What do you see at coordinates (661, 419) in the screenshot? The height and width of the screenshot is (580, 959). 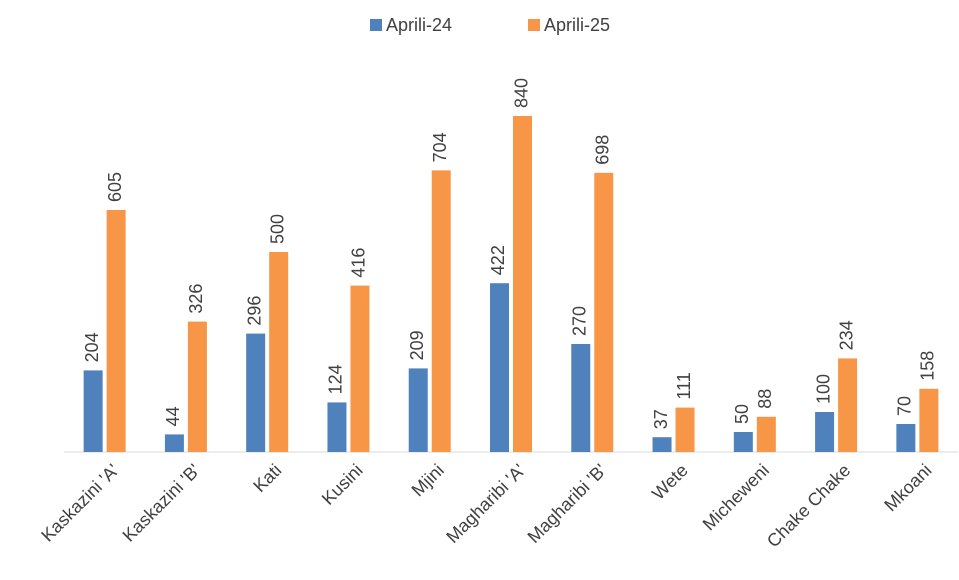 I see `value-label: 37` at bounding box center [661, 419].